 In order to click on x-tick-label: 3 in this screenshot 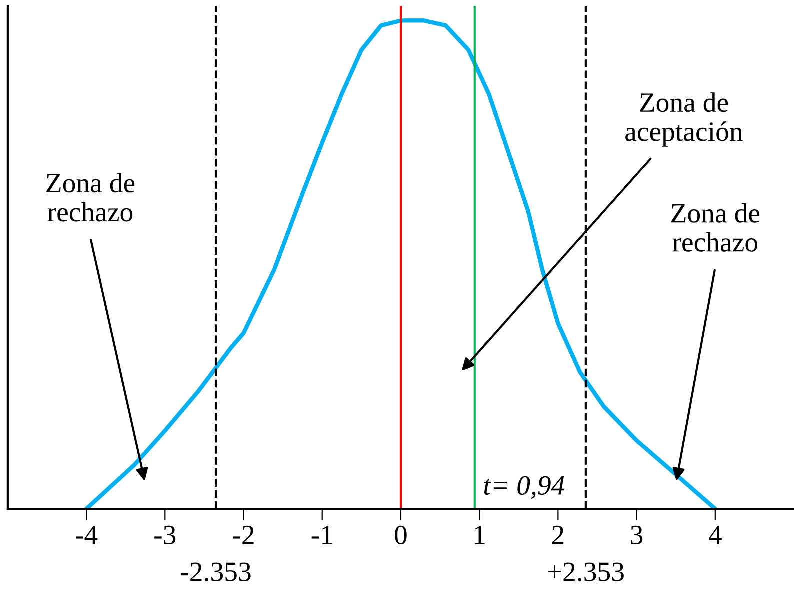, I will do `click(637, 535)`.